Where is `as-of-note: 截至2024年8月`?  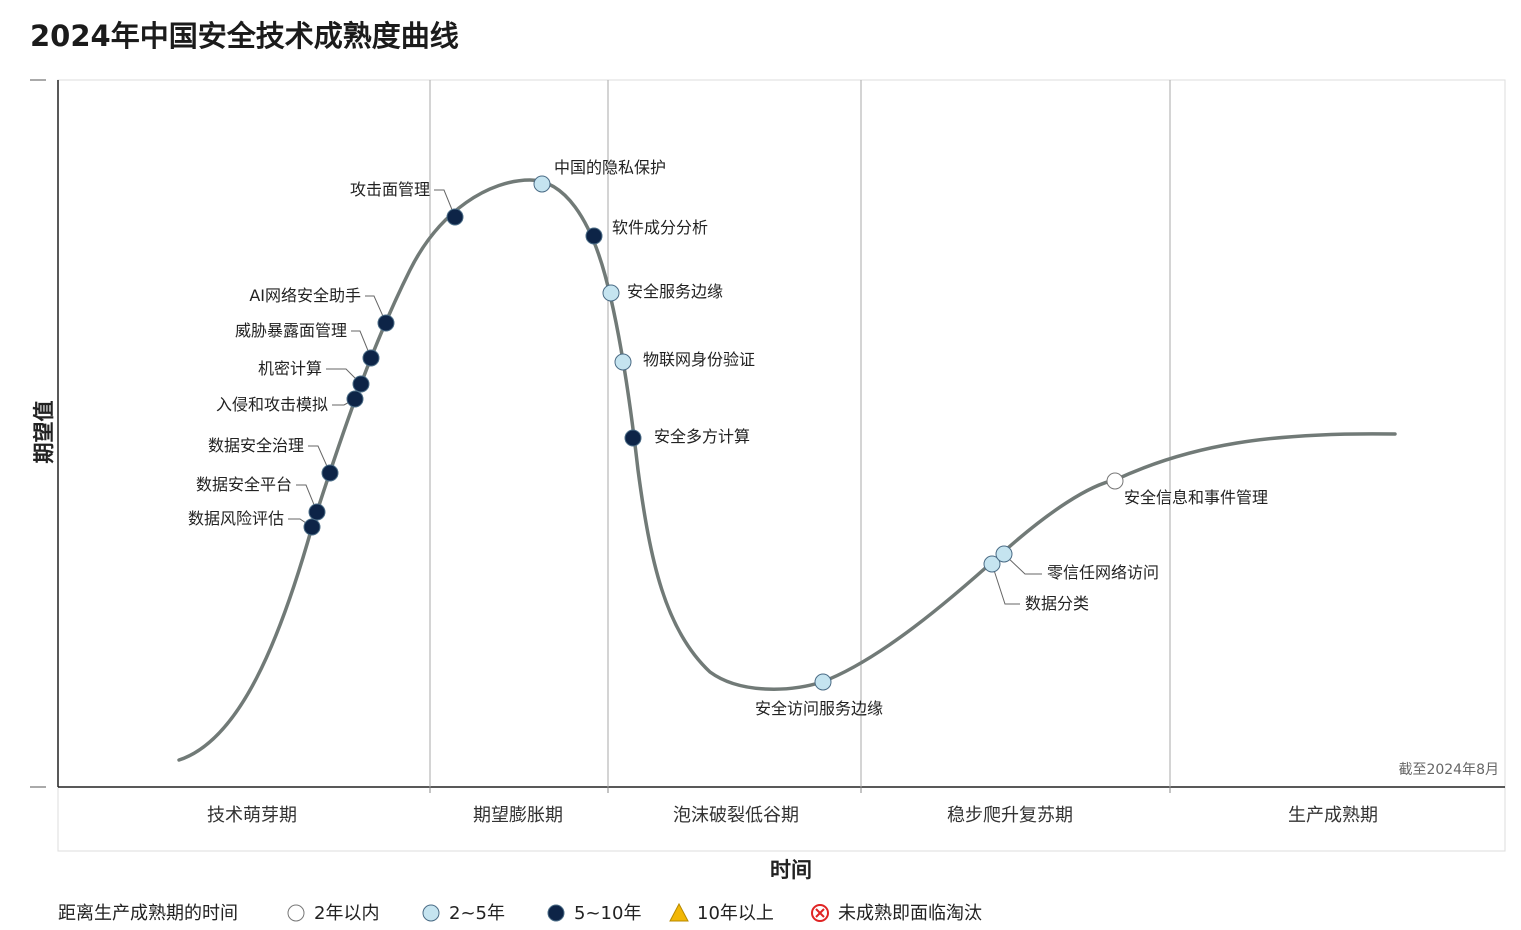
as-of-note: 截至2024年8月 is located at coordinates (1448, 770).